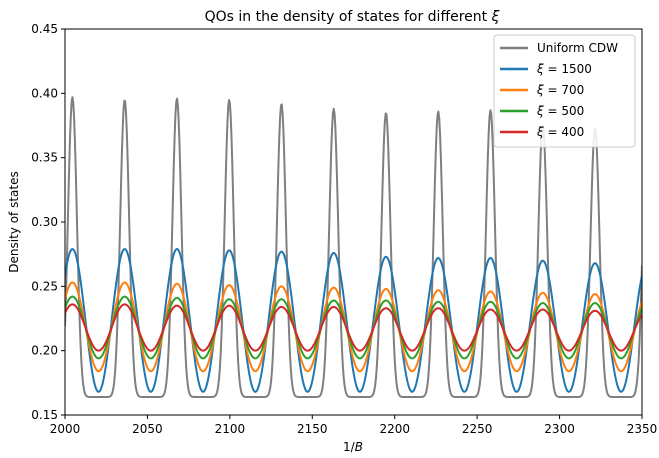 The image size is (659, 458). Describe the element at coordinates (44, 286) in the screenshot. I see `y-tick-label: 0.25` at that location.